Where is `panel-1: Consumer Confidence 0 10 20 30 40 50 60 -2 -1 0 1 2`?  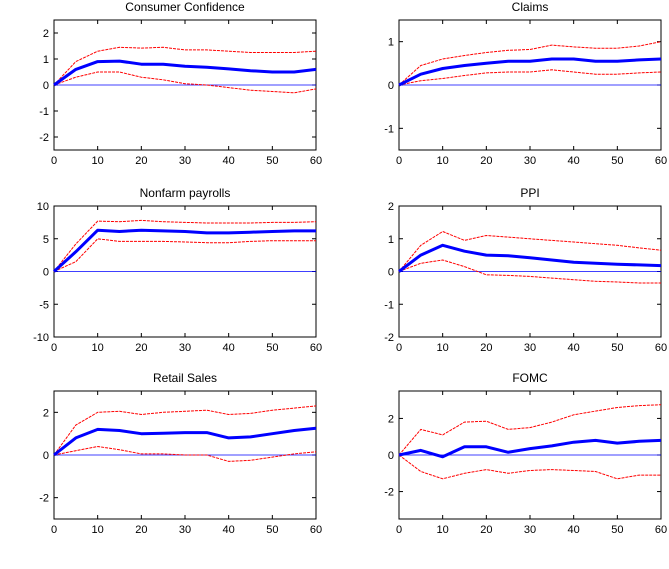
panel-1: Consumer Confidence 0 10 20 30 40 50 60 -2 -1 0 1 2 is located at coordinates (180, 83).